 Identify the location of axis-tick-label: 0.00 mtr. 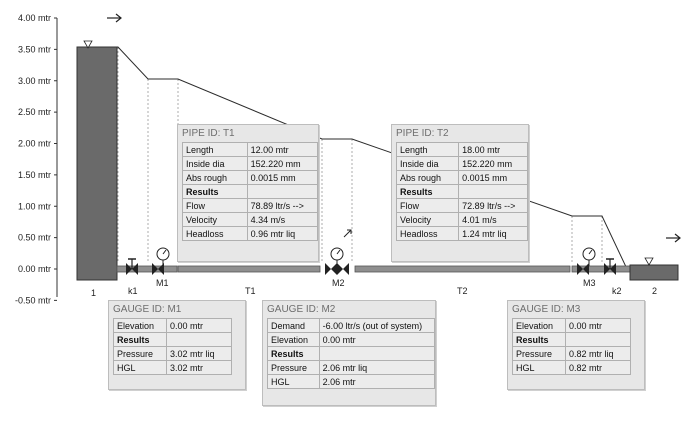
(34, 269).